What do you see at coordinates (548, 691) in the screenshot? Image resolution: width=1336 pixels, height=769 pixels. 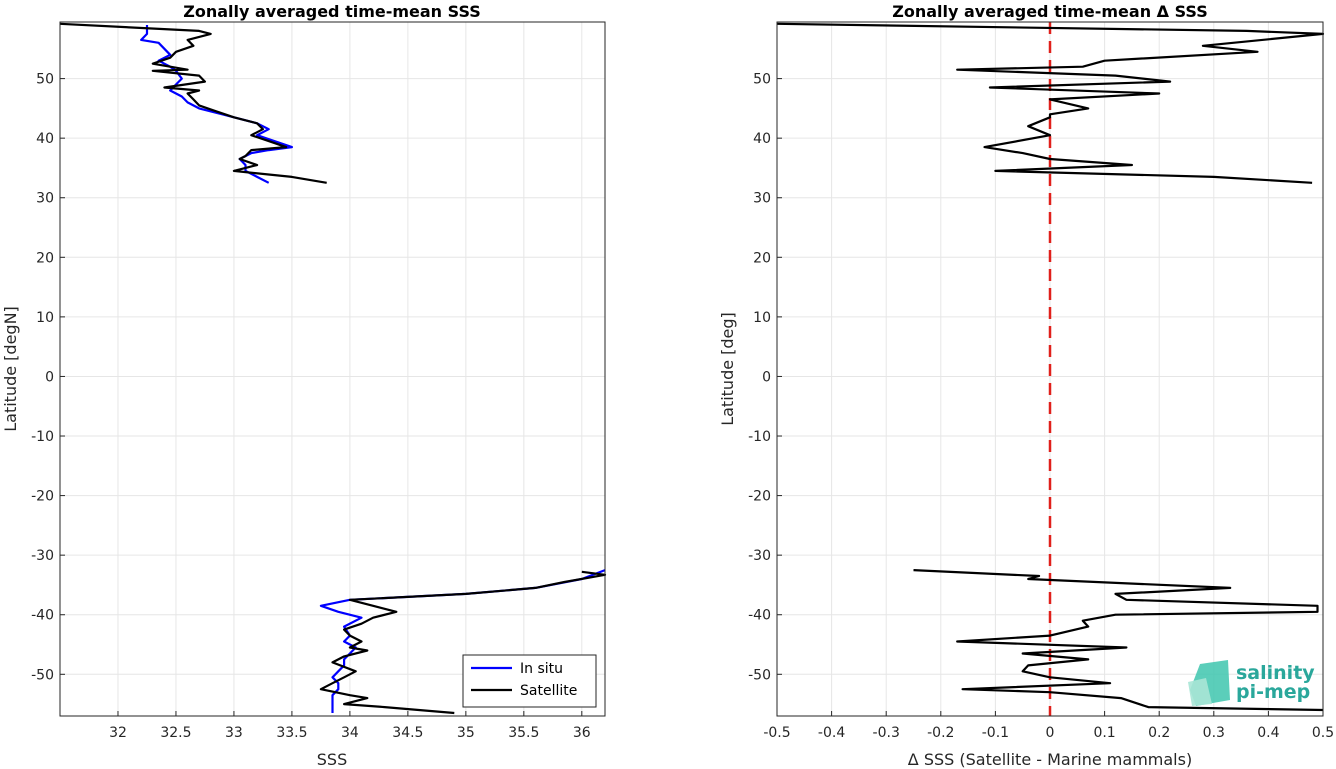 I see `legend-entry-satellite: Satellite` at bounding box center [548, 691].